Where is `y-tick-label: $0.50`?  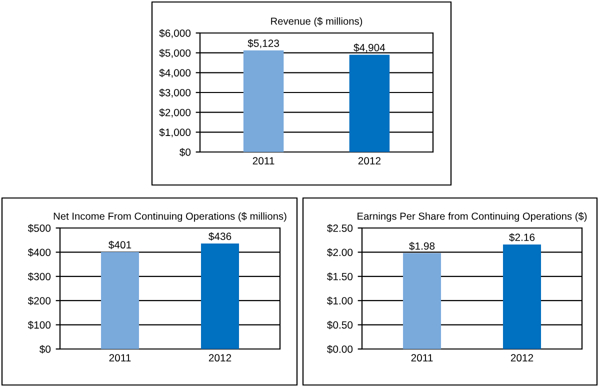
y-tick-label: $0.50 is located at coordinates (340, 325).